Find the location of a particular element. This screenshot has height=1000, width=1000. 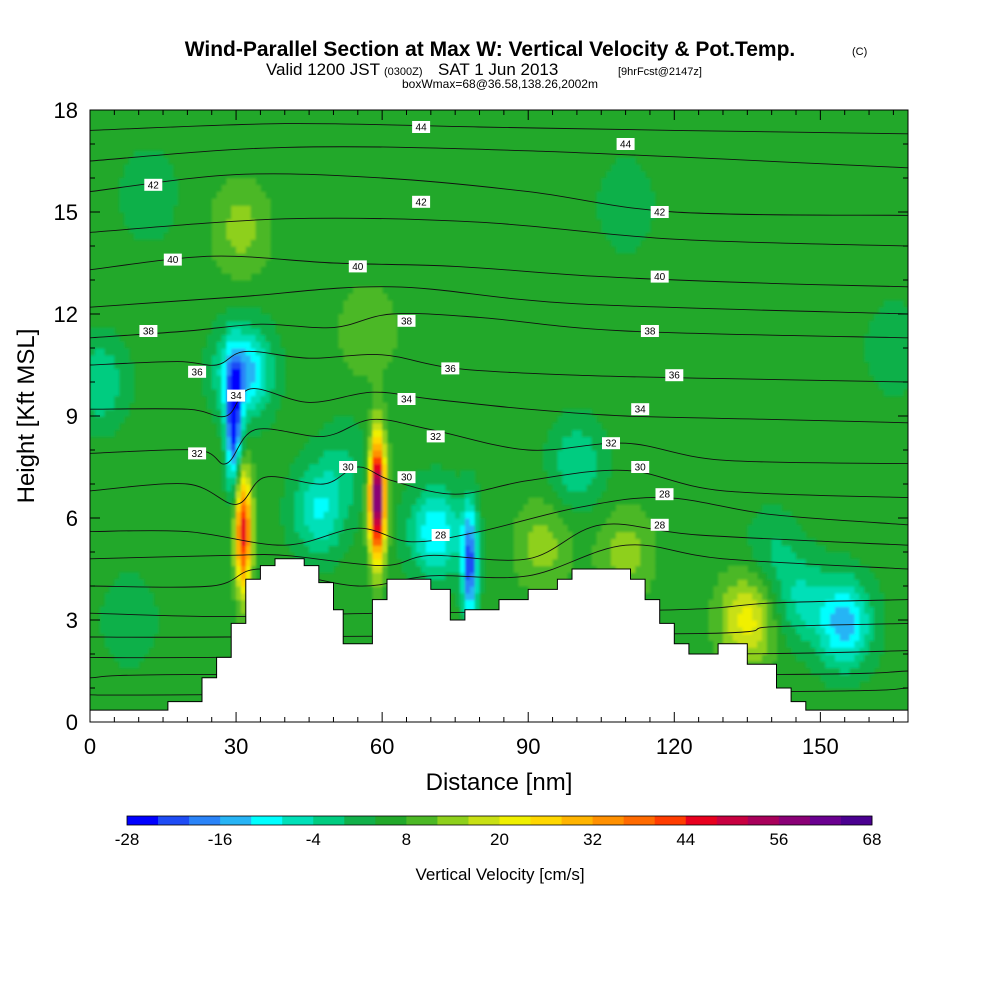

theta-contour-label-text: 42 is located at coordinates (422, 202).